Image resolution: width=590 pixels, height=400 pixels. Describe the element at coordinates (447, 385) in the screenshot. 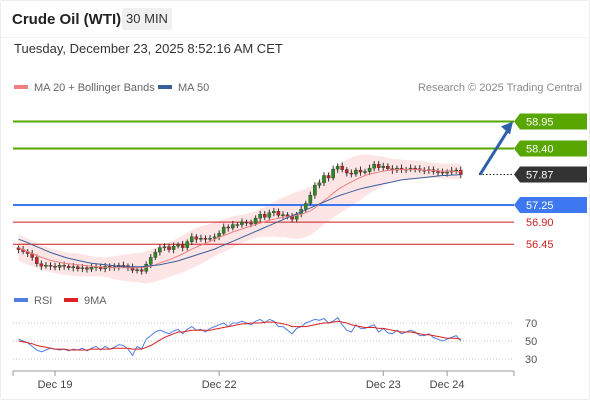

I see `x-tick-label-3: Dec 24` at that location.